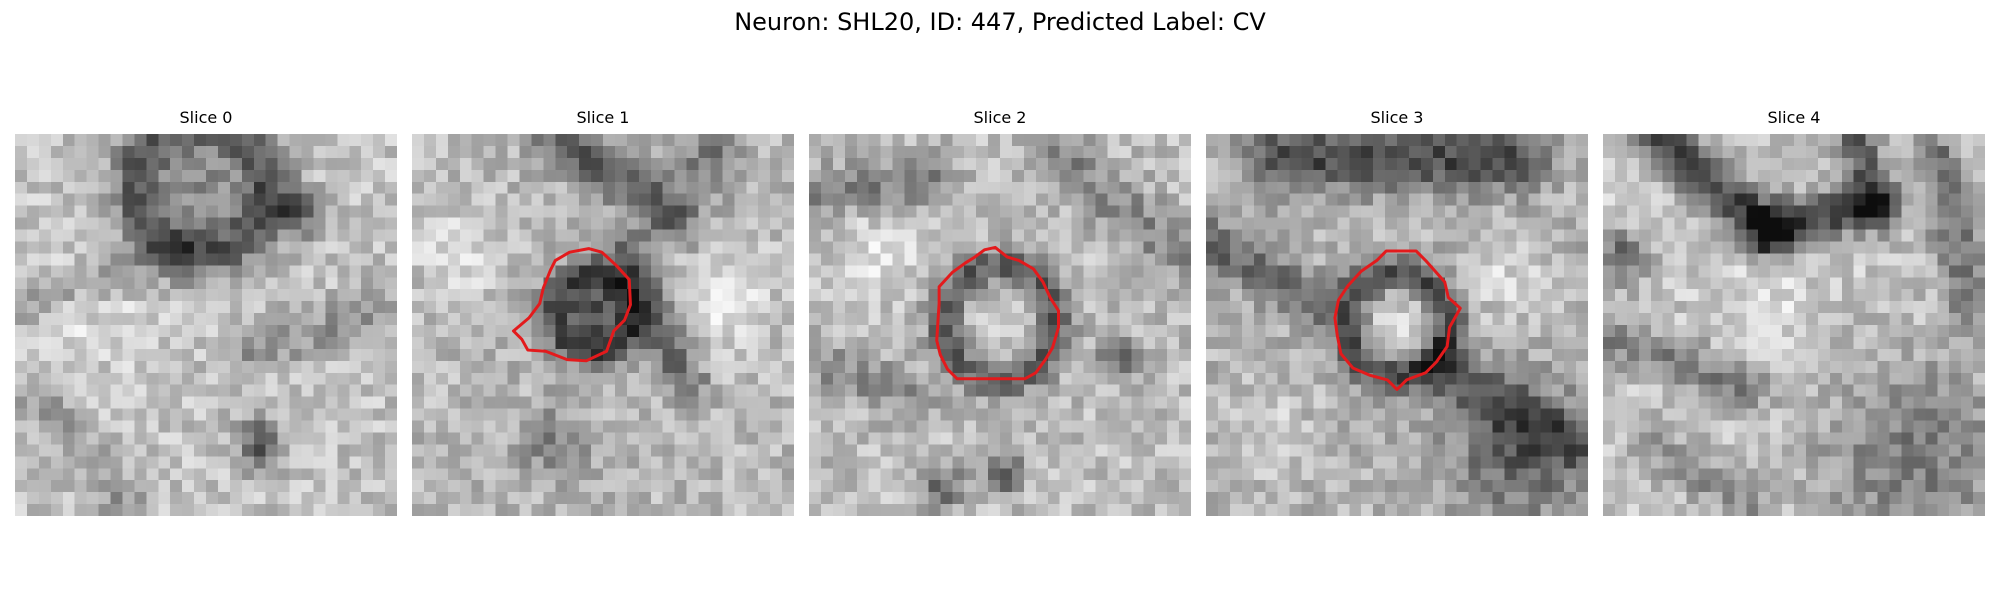  Describe the element at coordinates (1000, 117) in the screenshot. I see `slice-title-2: Slice 2` at that location.